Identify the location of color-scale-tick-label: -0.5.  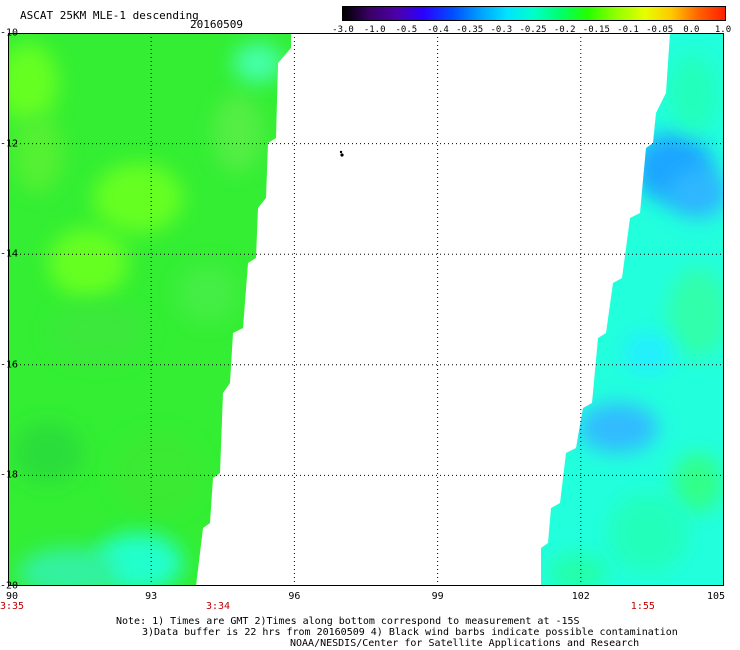
(406, 30).